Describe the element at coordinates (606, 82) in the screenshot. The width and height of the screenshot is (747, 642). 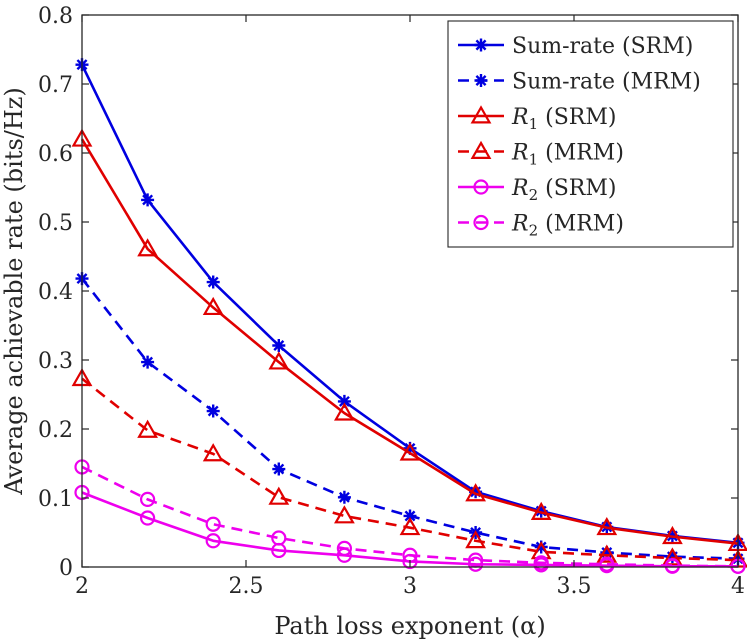
I see `legend-label: Sum-rate (MRM)` at that location.